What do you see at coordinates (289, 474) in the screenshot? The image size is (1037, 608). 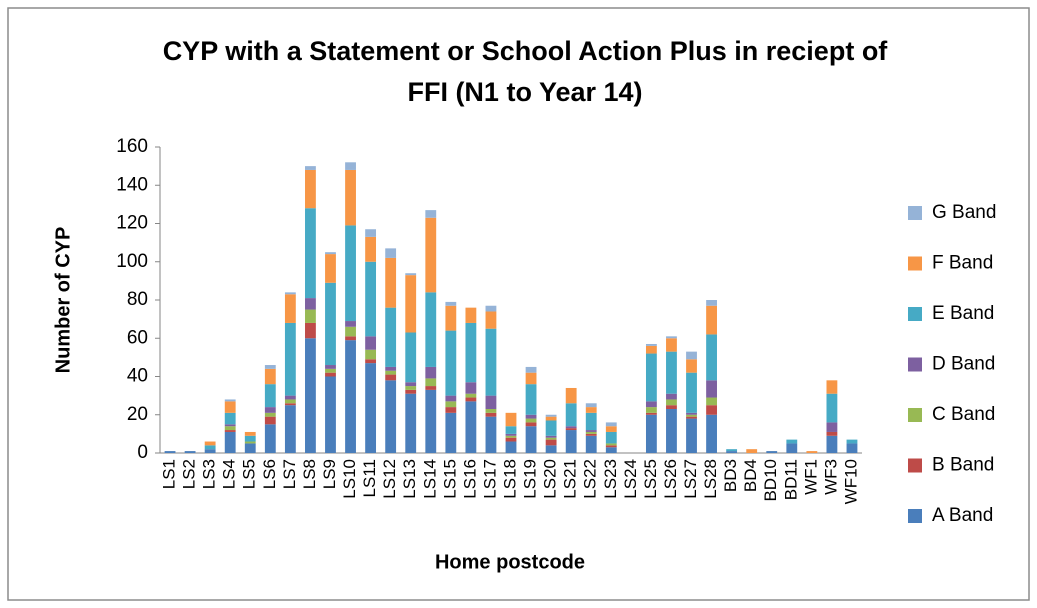 I see `x-tick-label: LS7` at bounding box center [289, 474].